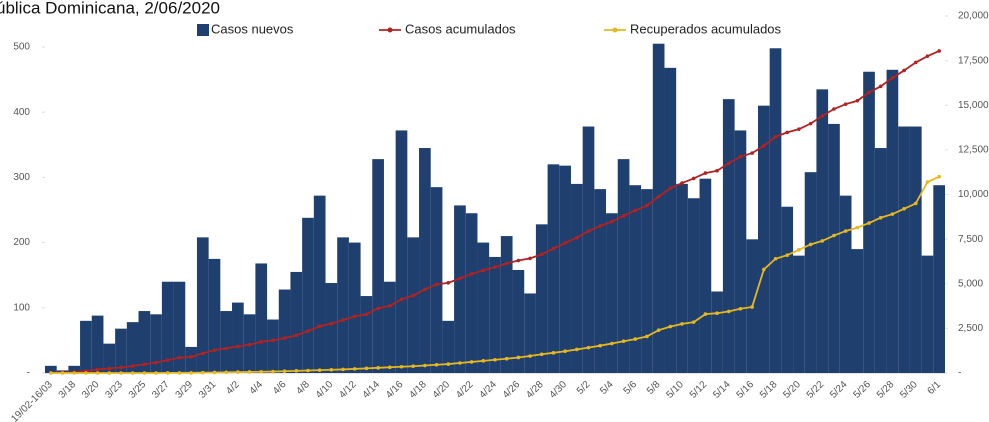 Image resolution: width=989 pixels, height=422 pixels. I want to click on x-tick-label: 3/25, so click(138, 390).